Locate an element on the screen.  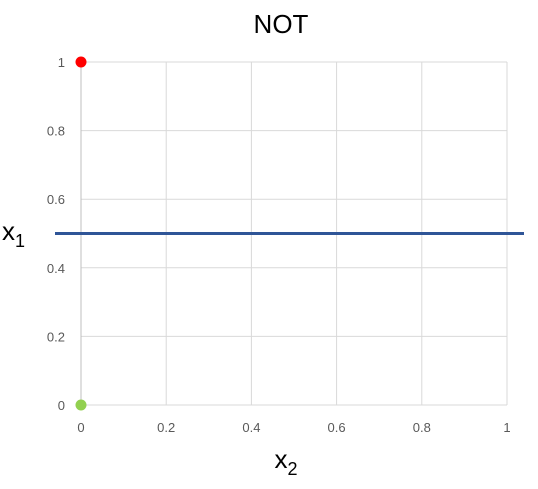
x-tick-labels: 0 0.2 0.4 0.6 0.8 1 is located at coordinates (293, 427).